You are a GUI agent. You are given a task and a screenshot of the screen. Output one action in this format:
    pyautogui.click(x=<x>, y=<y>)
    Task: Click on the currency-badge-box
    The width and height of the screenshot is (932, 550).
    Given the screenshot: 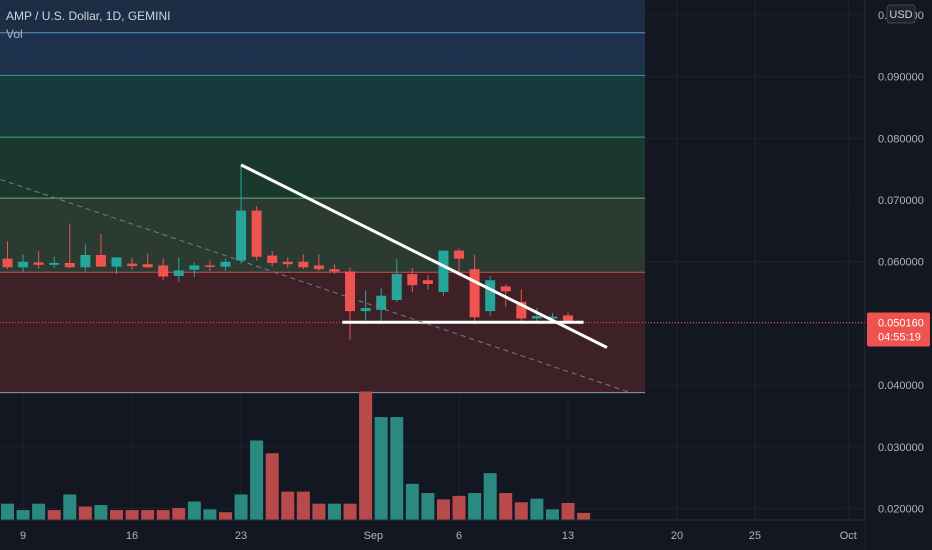 What is the action you would take?
    pyautogui.click(x=901, y=14)
    